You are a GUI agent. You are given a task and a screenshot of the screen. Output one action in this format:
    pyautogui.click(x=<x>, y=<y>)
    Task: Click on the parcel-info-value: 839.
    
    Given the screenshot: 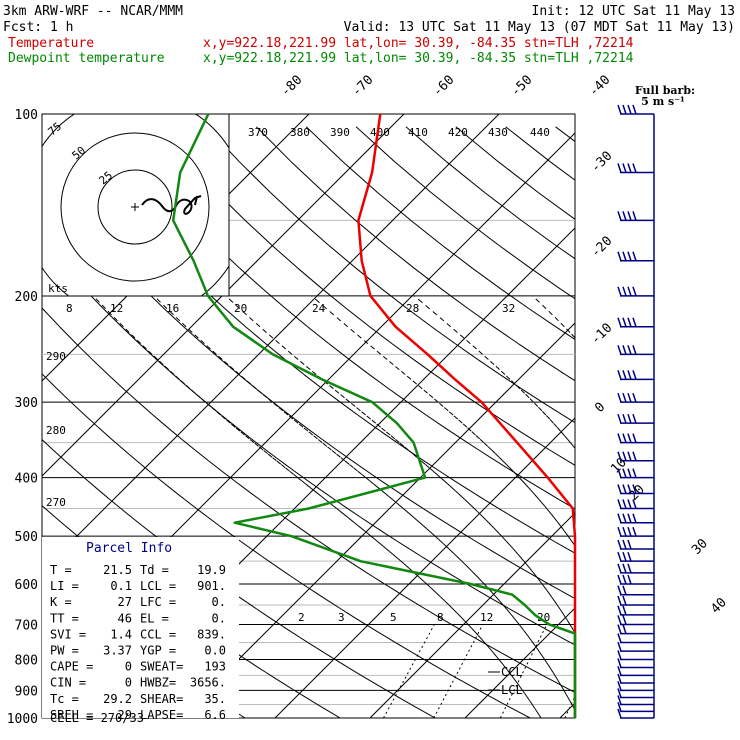 What is the action you would take?
    pyautogui.click(x=211, y=634)
    